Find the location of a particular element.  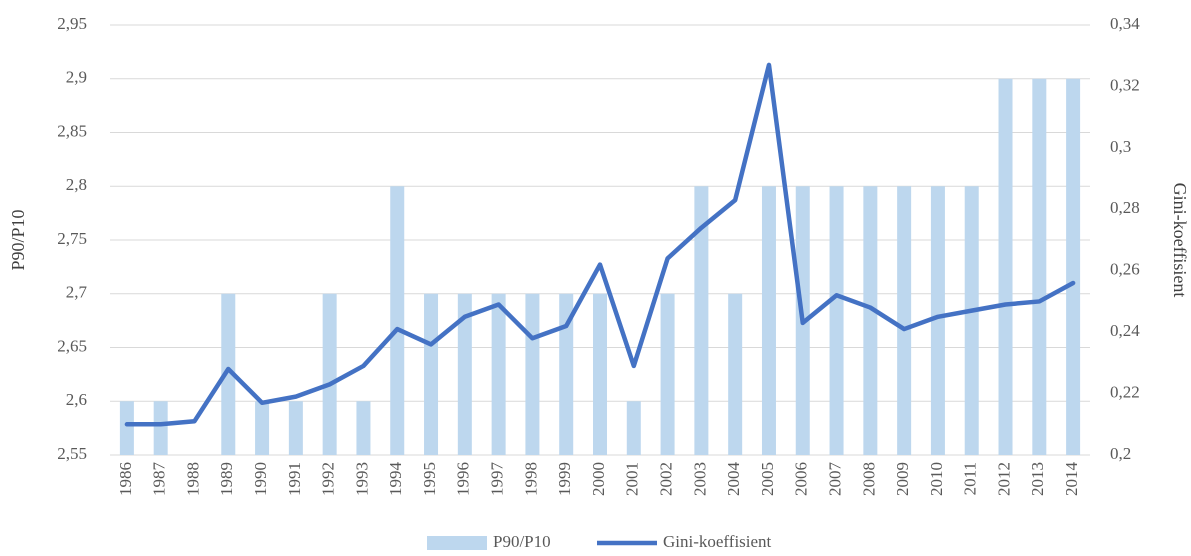

y2-tick-label: 0,26 is located at coordinates (1125, 269).